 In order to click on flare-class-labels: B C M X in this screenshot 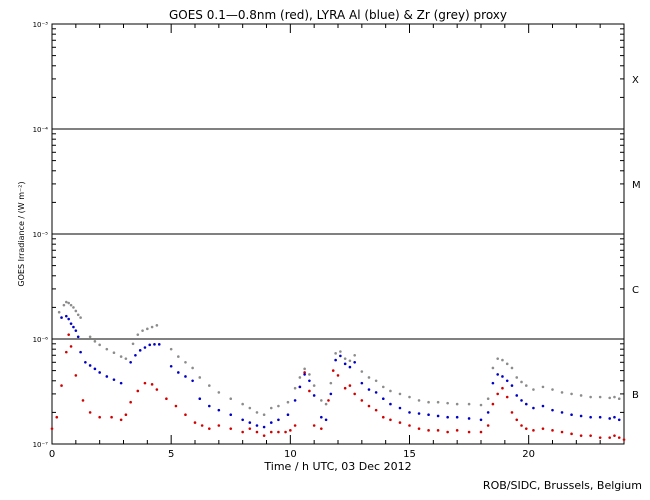, I will do `click(636, 238)`.